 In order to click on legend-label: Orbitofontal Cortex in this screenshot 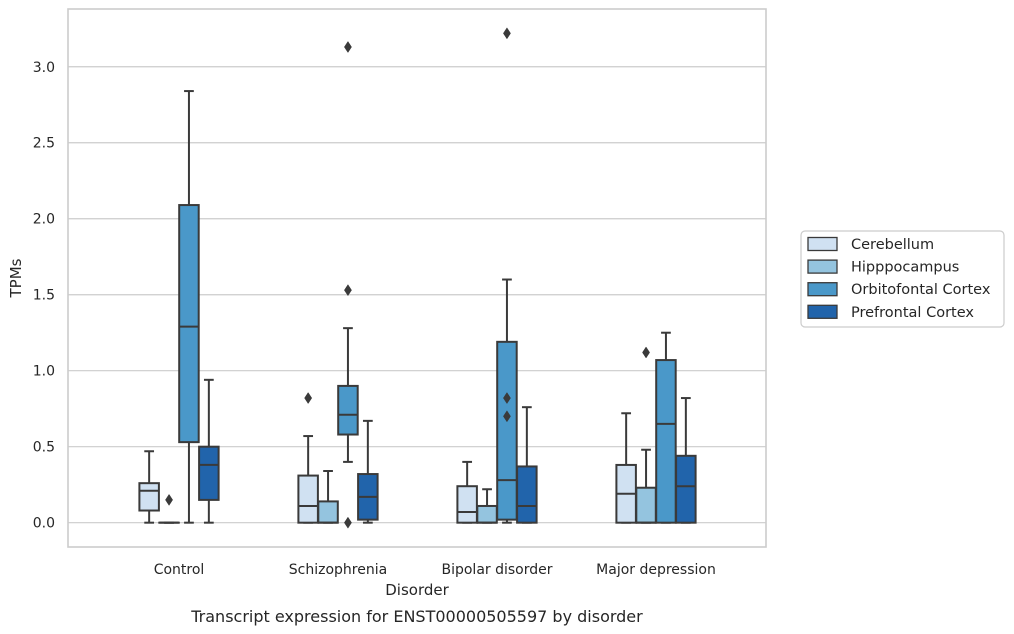, I will do `click(921, 290)`.